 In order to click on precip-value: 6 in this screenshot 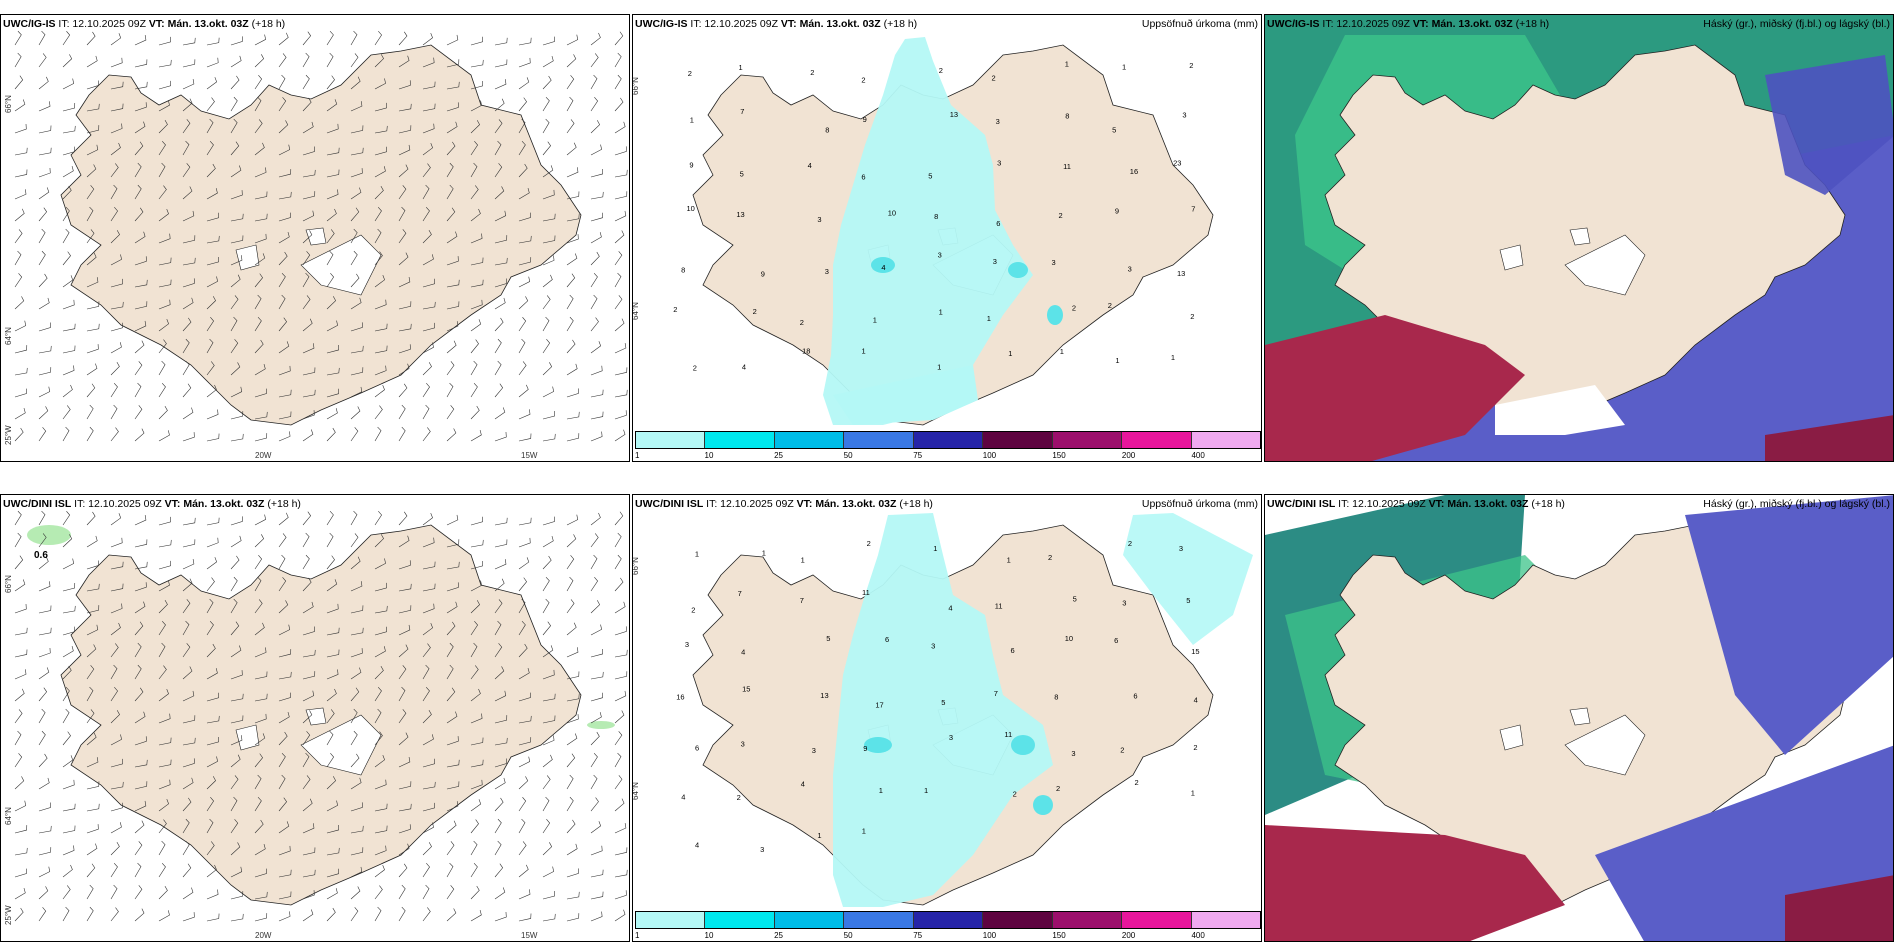, I will do `click(1116, 640)`.